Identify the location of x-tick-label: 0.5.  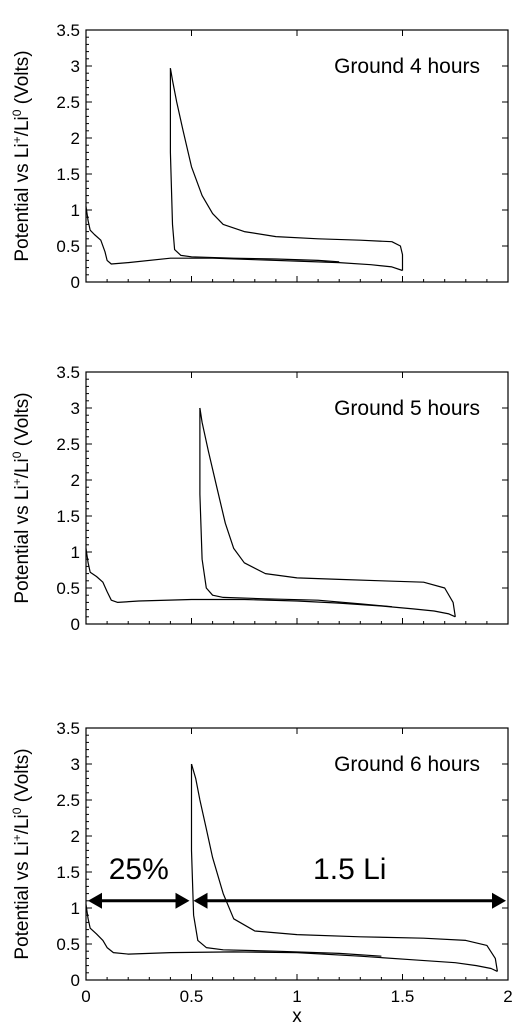
(192, 996).